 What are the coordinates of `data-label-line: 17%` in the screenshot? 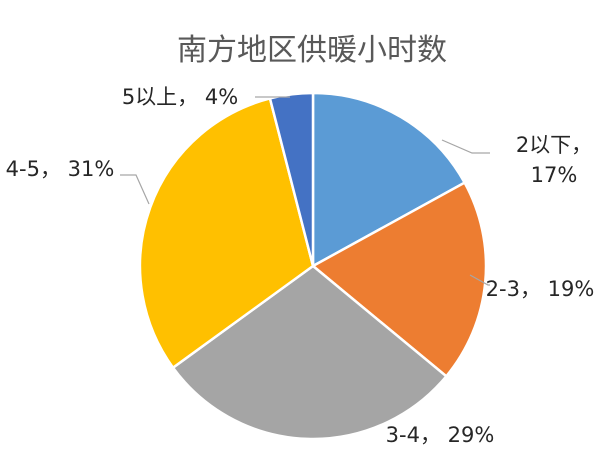 It's located at (554, 175).